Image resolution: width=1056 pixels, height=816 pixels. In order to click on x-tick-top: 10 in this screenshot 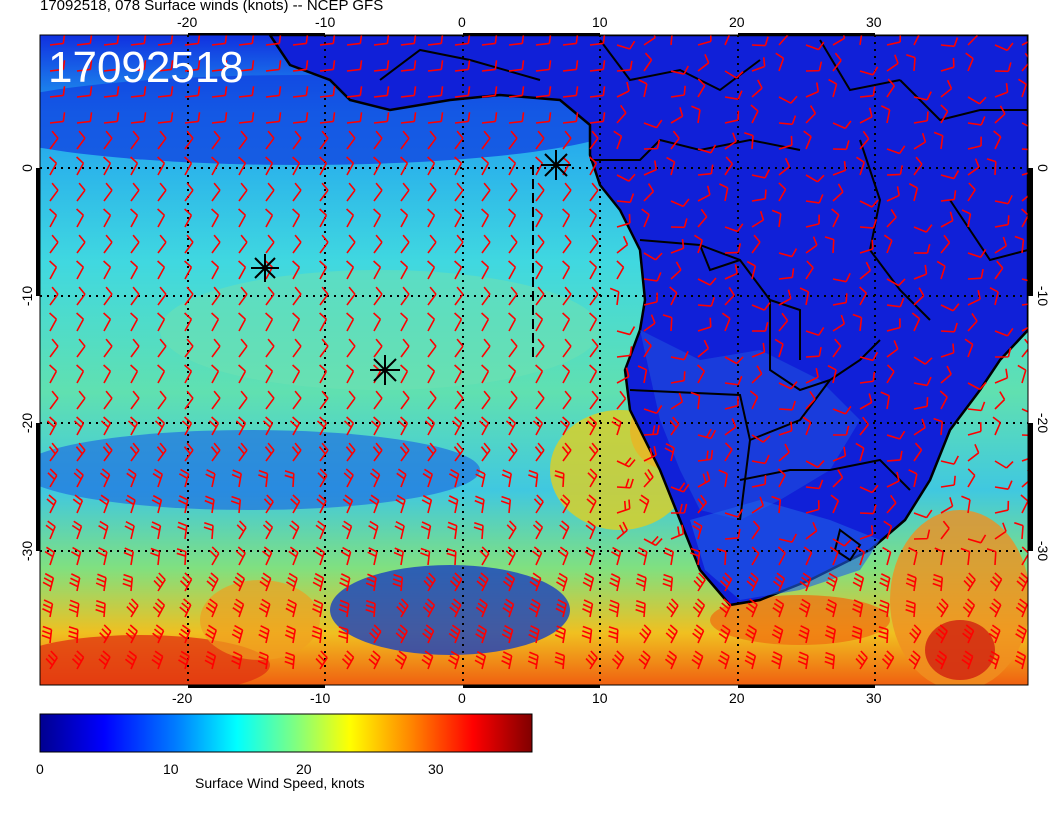, I will do `click(600, 22)`.